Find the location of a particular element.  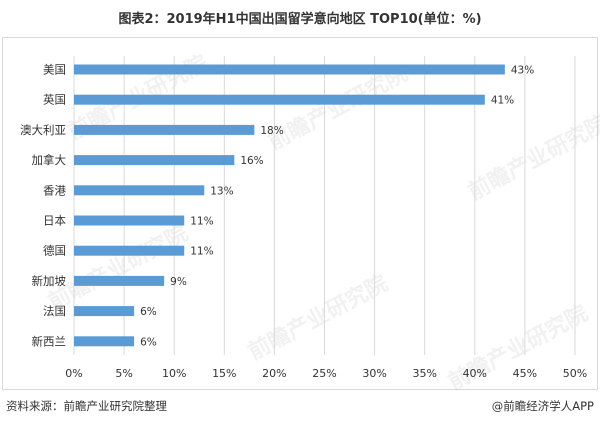

data-label: 13% is located at coordinates (221, 191).